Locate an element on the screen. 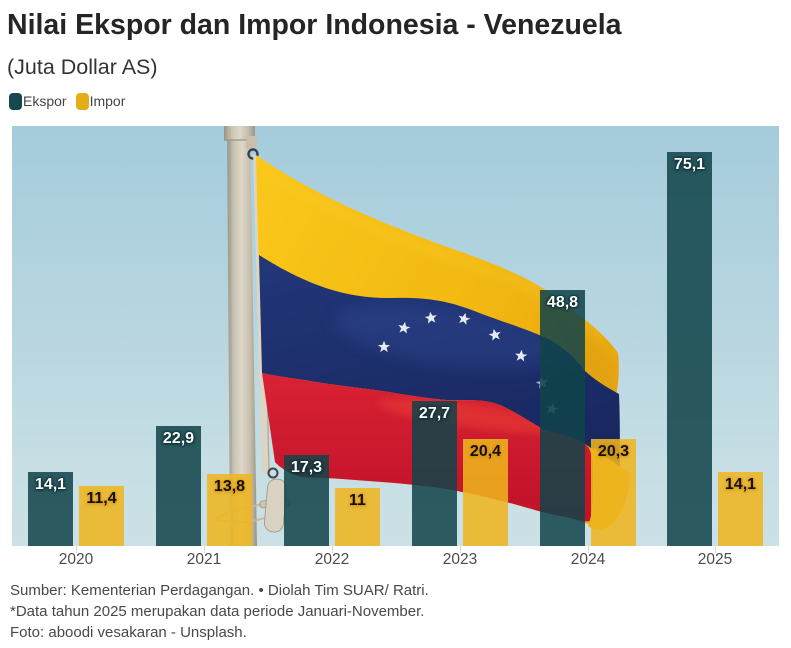  svg-text: 20,4 is located at coordinates (485, 451).